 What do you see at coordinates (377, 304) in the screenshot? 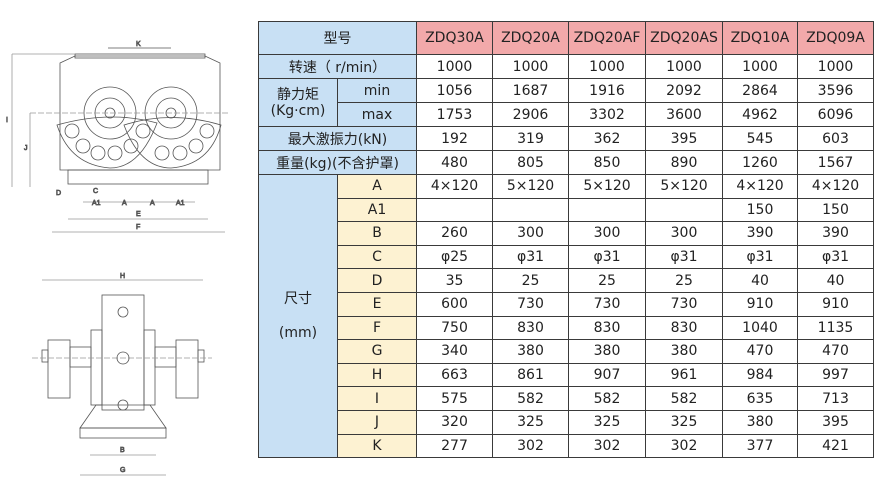
I see `dimension-key: E` at bounding box center [377, 304].